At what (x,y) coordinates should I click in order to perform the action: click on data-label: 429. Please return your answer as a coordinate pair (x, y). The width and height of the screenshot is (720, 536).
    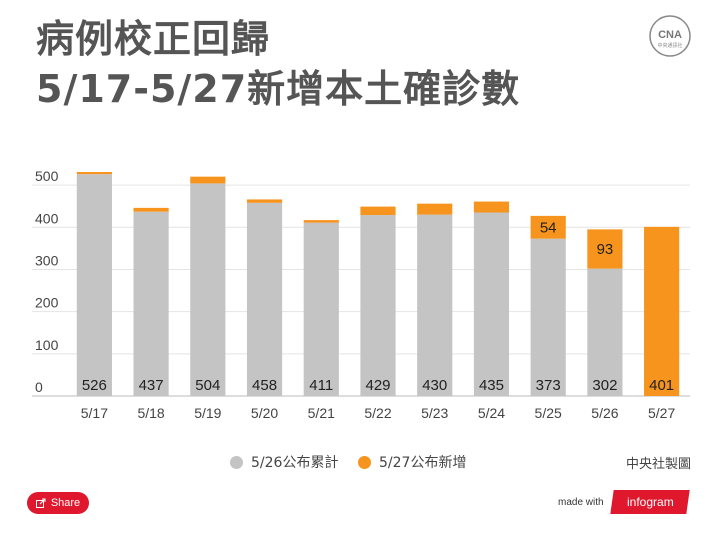
    Looking at the image, I should click on (377, 385).